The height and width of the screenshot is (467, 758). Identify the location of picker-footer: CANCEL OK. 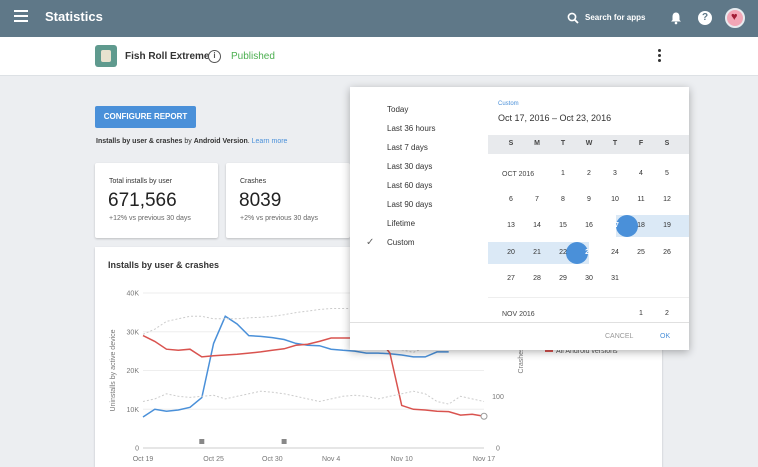
(519, 336).